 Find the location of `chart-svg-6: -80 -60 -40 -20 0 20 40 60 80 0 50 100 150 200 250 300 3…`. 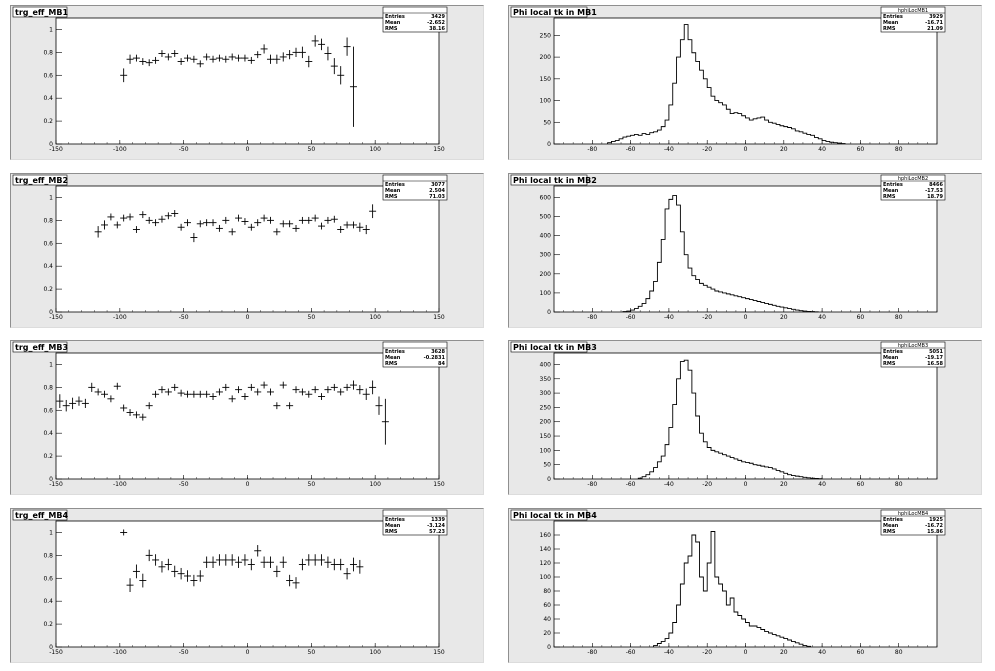

chart-svg-6: -80 -60 -40 -20 0 20 40 60 80 0 50 100 150 200 250 300 3… is located at coordinates (728, 414).